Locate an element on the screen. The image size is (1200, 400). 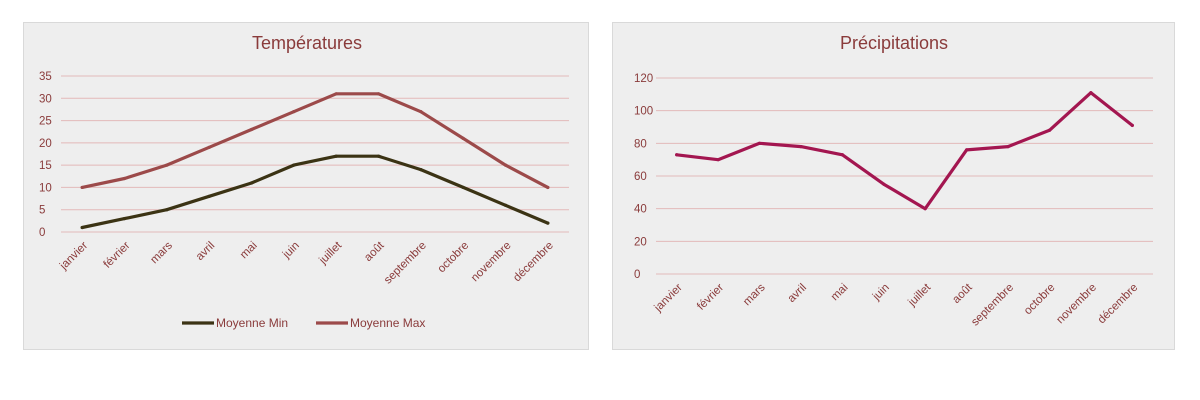
legend-label: Moyenne Min is located at coordinates (252, 323).